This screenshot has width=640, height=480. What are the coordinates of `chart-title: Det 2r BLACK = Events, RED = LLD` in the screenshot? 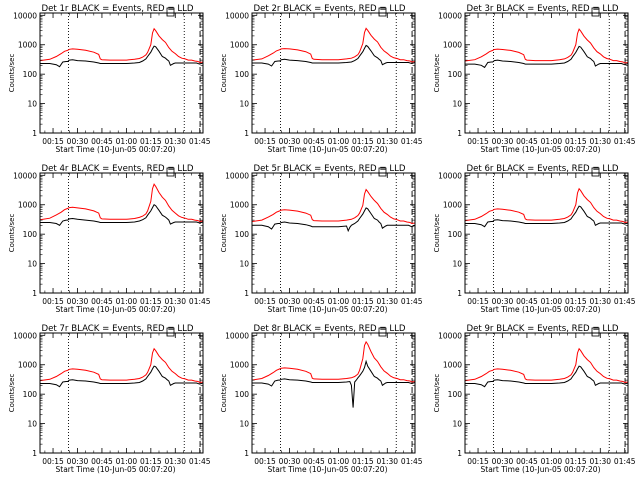 It's located at (329, 9).